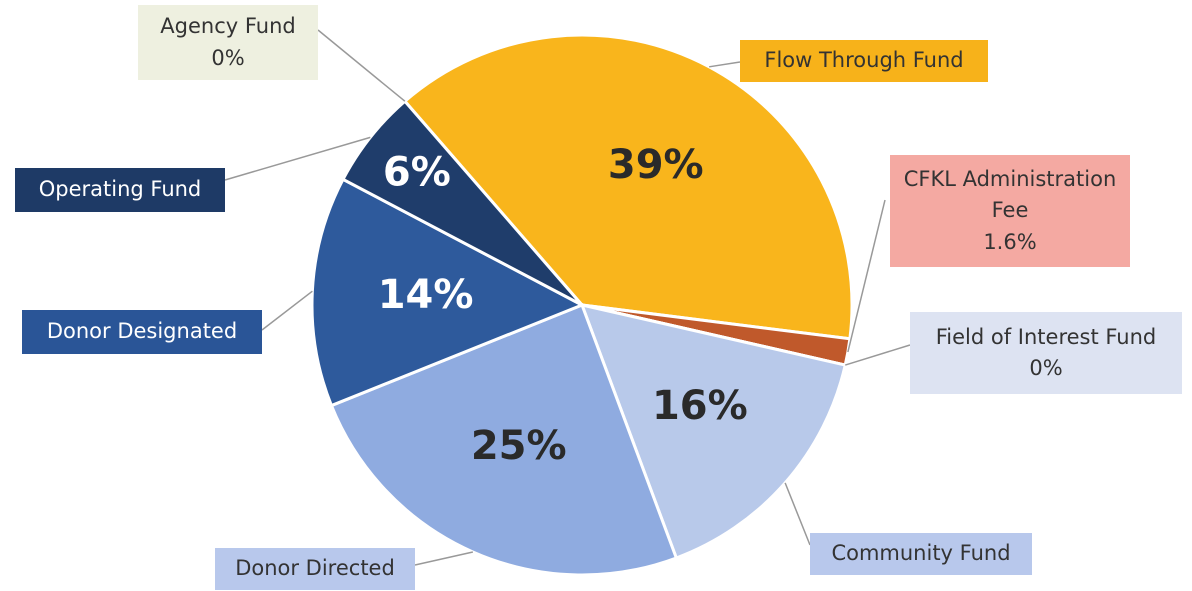  I want to click on category-name: Agency Fund, so click(228, 26).